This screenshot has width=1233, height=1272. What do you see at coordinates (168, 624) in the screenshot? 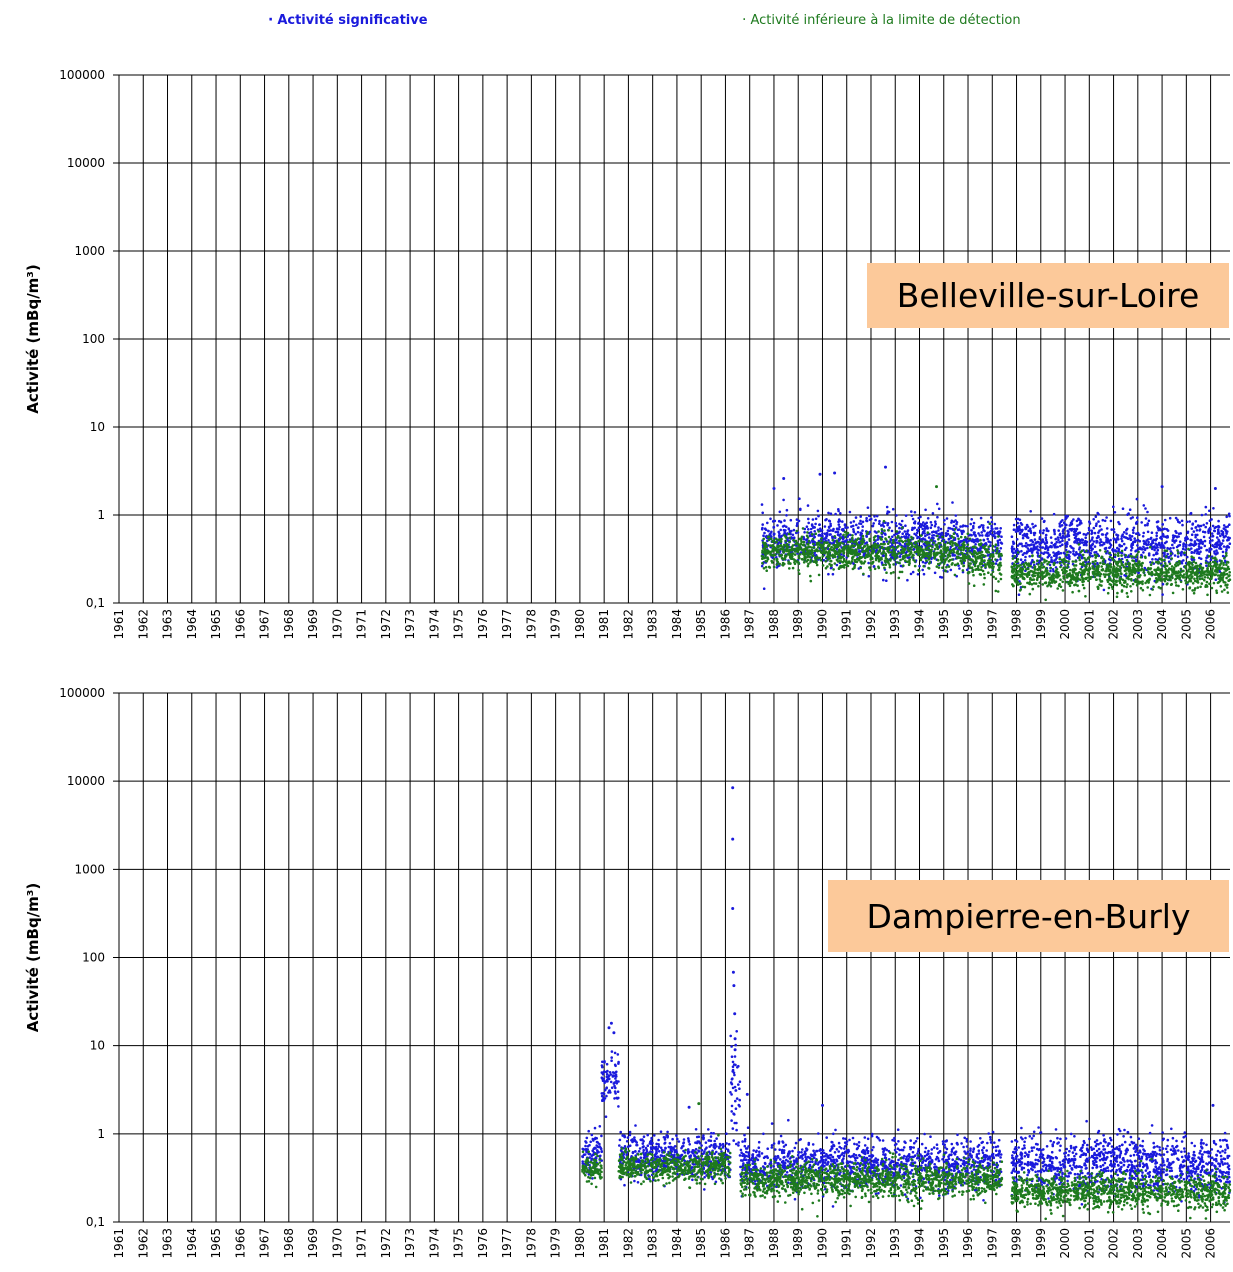
I see `x-tick-label: 1963` at bounding box center [168, 624].